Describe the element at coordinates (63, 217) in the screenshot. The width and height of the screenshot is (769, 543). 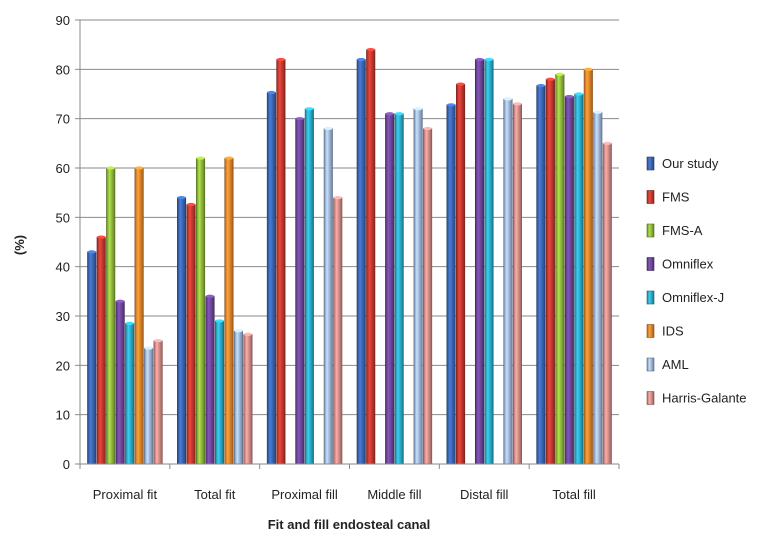
I see `y-tick-label: 50` at that location.